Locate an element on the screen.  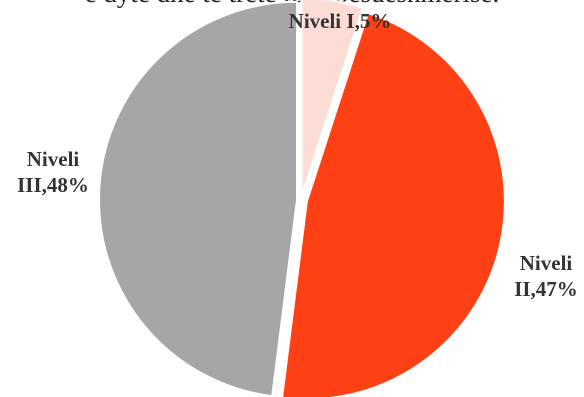
data-label-niveli-i: Niveli I,5% is located at coordinates (340, 21).